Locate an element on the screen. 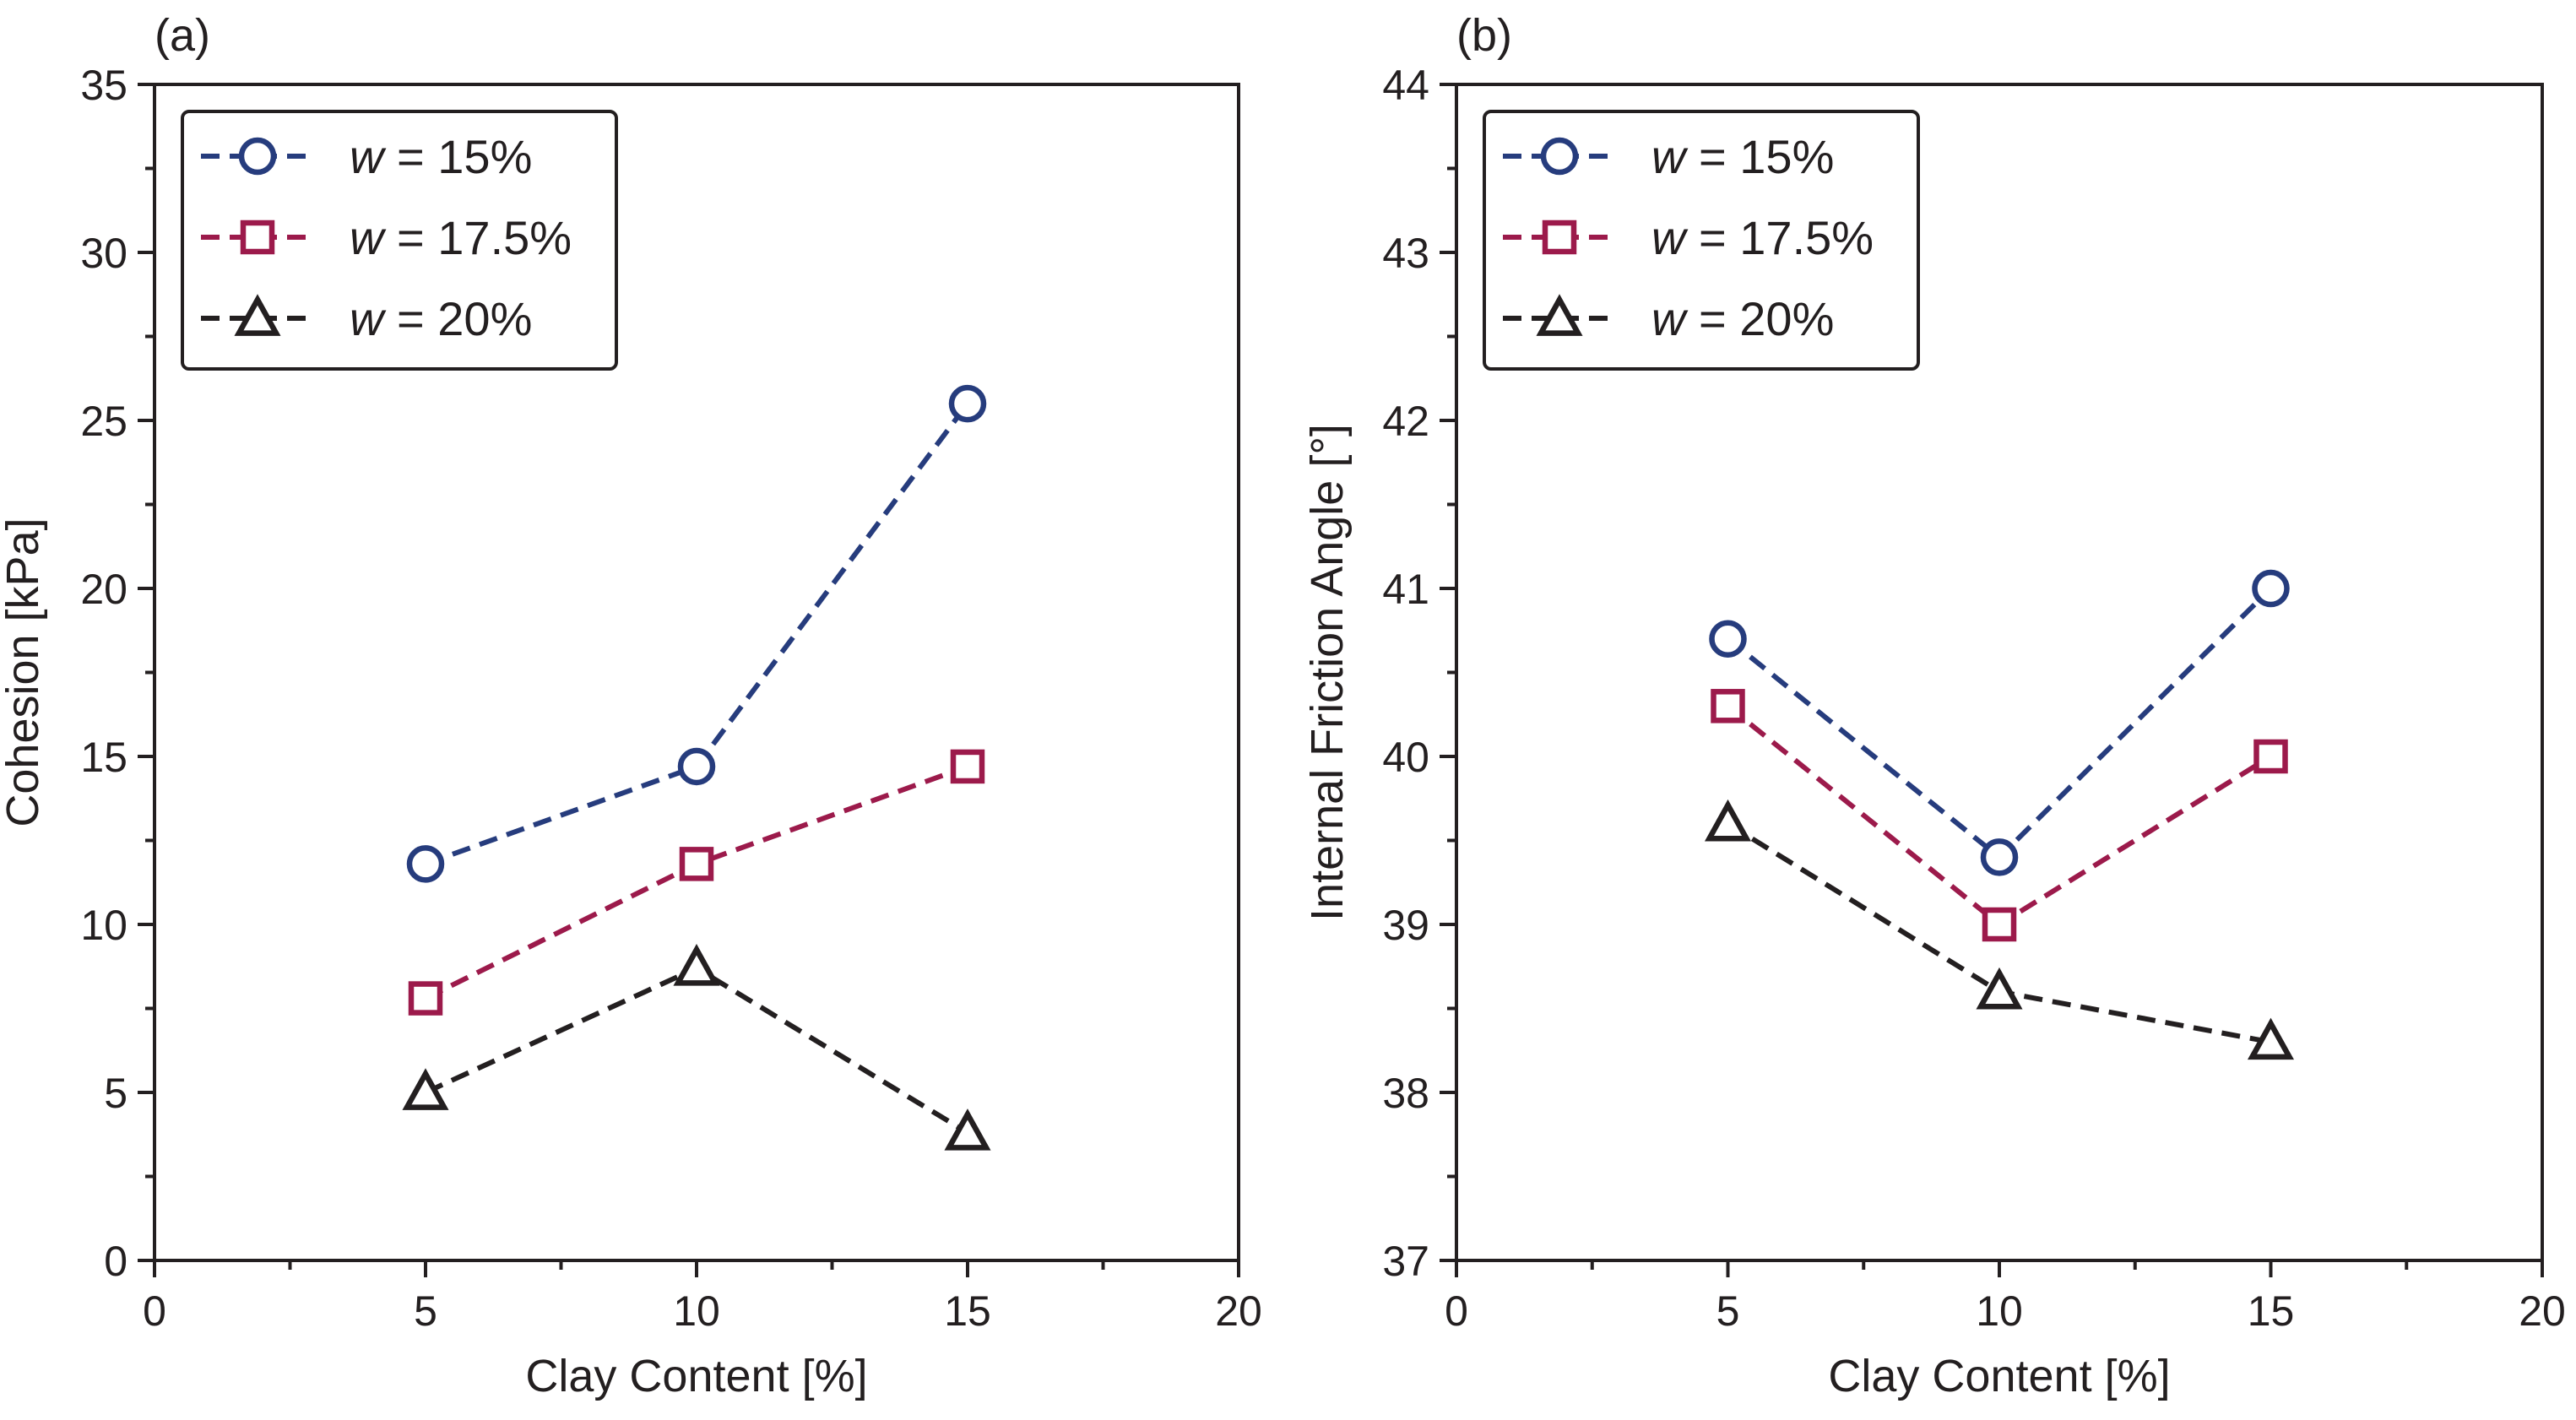 The image size is (2576, 1420). y-tick-label: 40 is located at coordinates (1405, 757).